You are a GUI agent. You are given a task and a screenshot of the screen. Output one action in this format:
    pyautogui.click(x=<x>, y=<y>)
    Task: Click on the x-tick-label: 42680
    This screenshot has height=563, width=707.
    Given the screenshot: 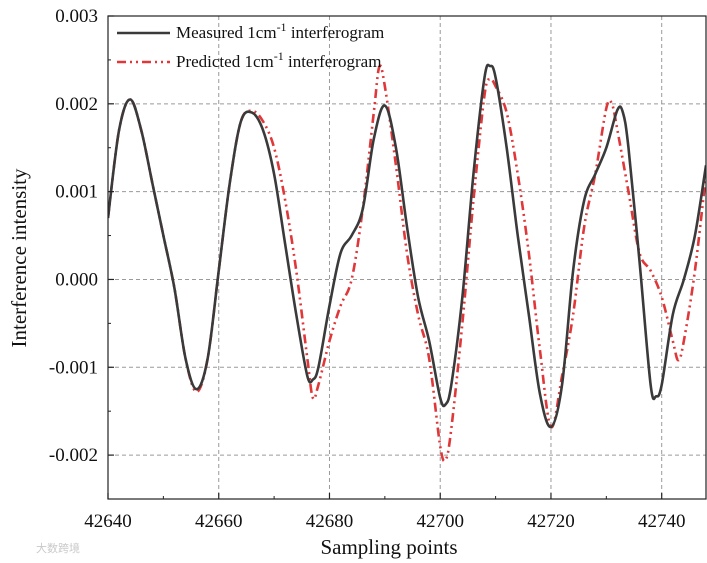 What is the action you would take?
    pyautogui.click(x=330, y=521)
    